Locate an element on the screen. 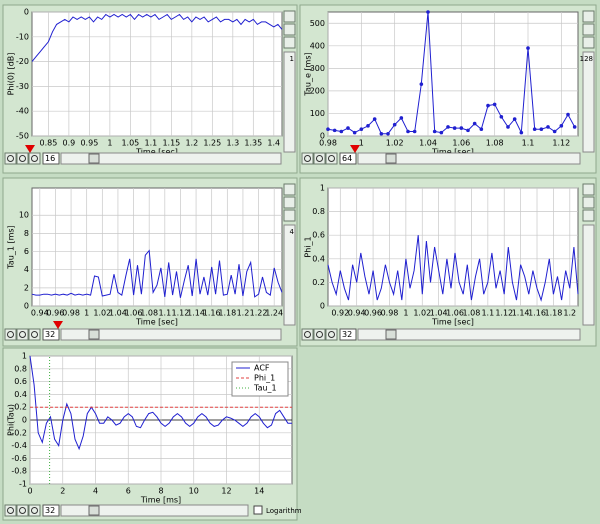  y-tick-label: -20 is located at coordinates (22, 61).